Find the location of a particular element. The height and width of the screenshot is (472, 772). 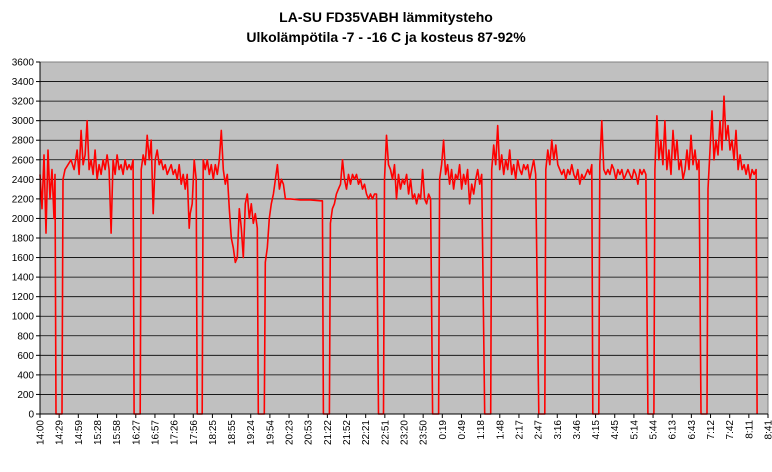

x-tick-label: 16:57 is located at coordinates (155, 432).